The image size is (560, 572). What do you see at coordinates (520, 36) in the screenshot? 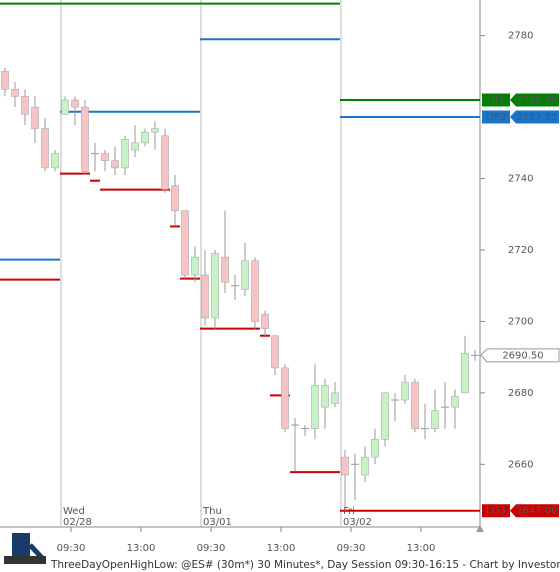
I see `y-tick-label: 2780` at bounding box center [520, 36].